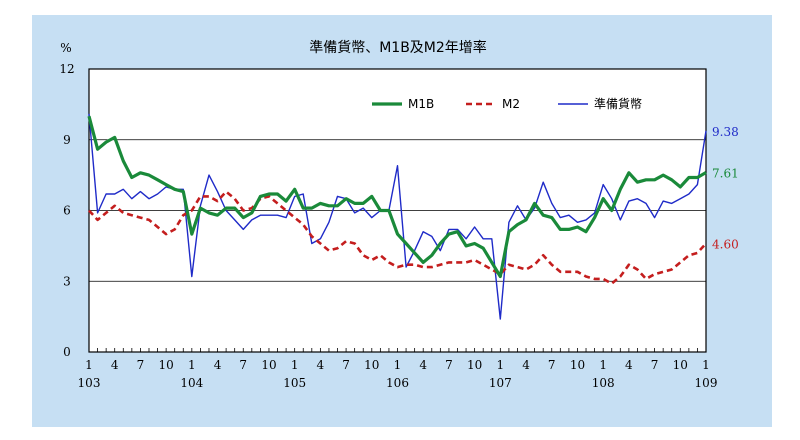 The image size is (800, 440). I want to click on x-year-label: 108, so click(603, 383).